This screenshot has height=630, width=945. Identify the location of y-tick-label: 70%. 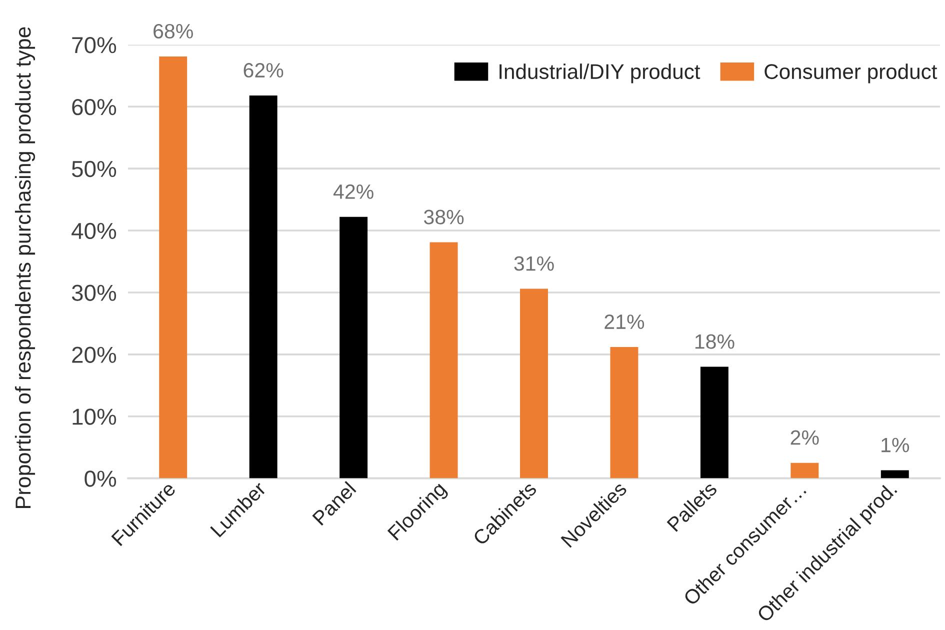
(94, 45).